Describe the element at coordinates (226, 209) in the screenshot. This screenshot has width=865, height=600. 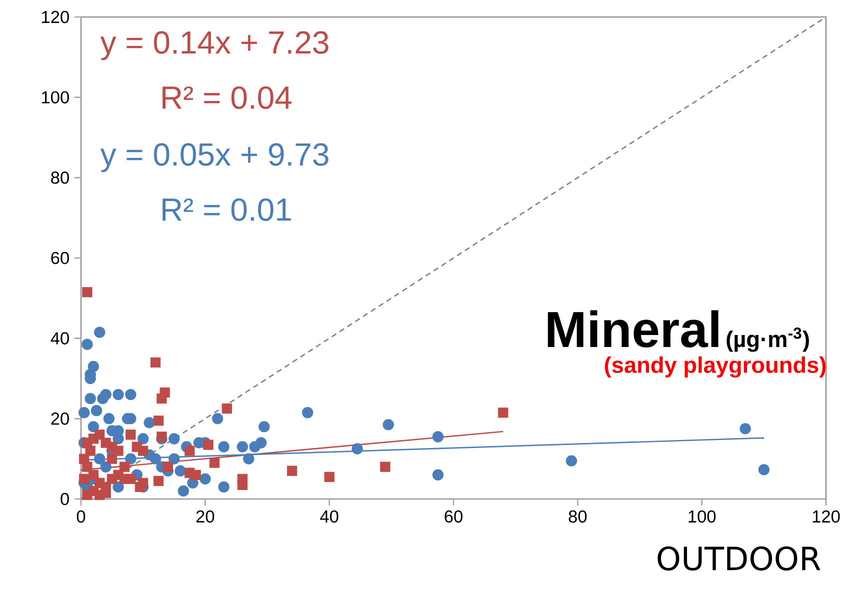
I see `annotation: R² = 0.01` at that location.